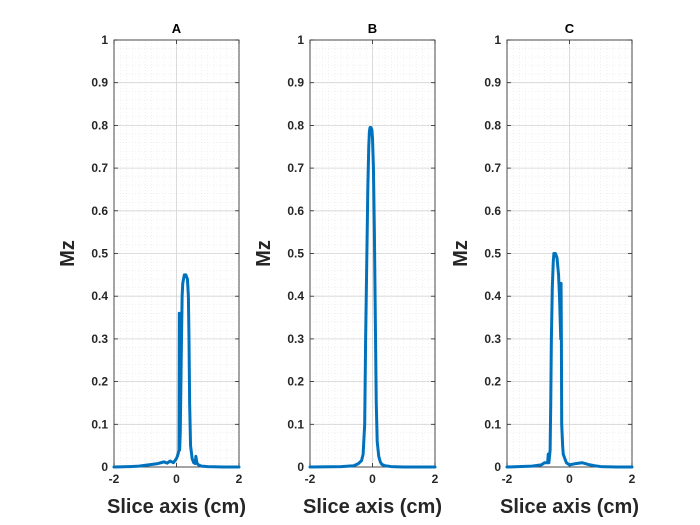 This screenshot has height=525, width=700. What do you see at coordinates (372, 28) in the screenshot?
I see `chart-title: B` at bounding box center [372, 28].